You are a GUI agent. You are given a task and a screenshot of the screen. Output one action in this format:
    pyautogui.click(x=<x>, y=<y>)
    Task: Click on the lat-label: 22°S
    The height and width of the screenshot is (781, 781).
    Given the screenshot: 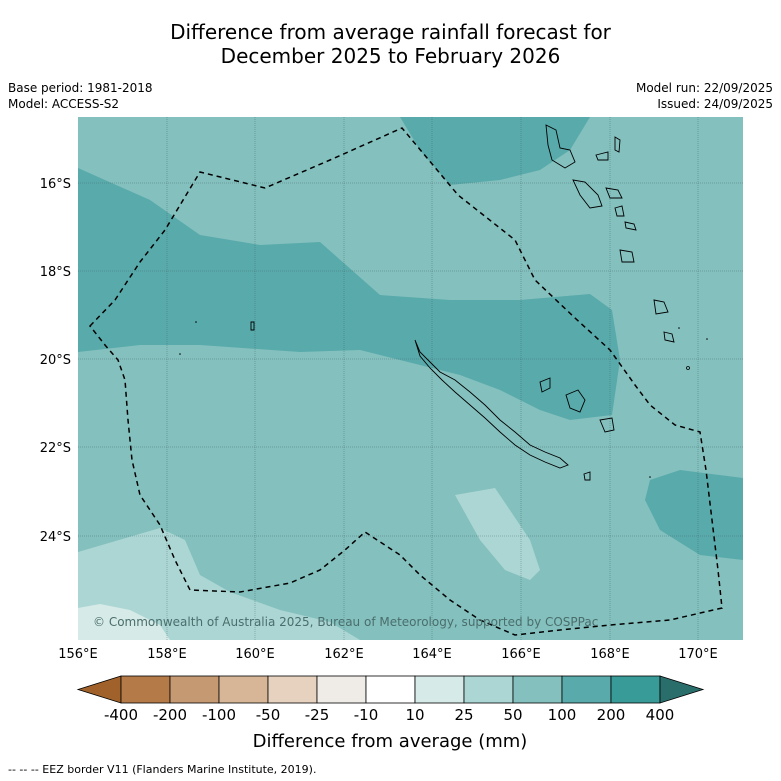 What is the action you would take?
    pyautogui.click(x=55, y=448)
    